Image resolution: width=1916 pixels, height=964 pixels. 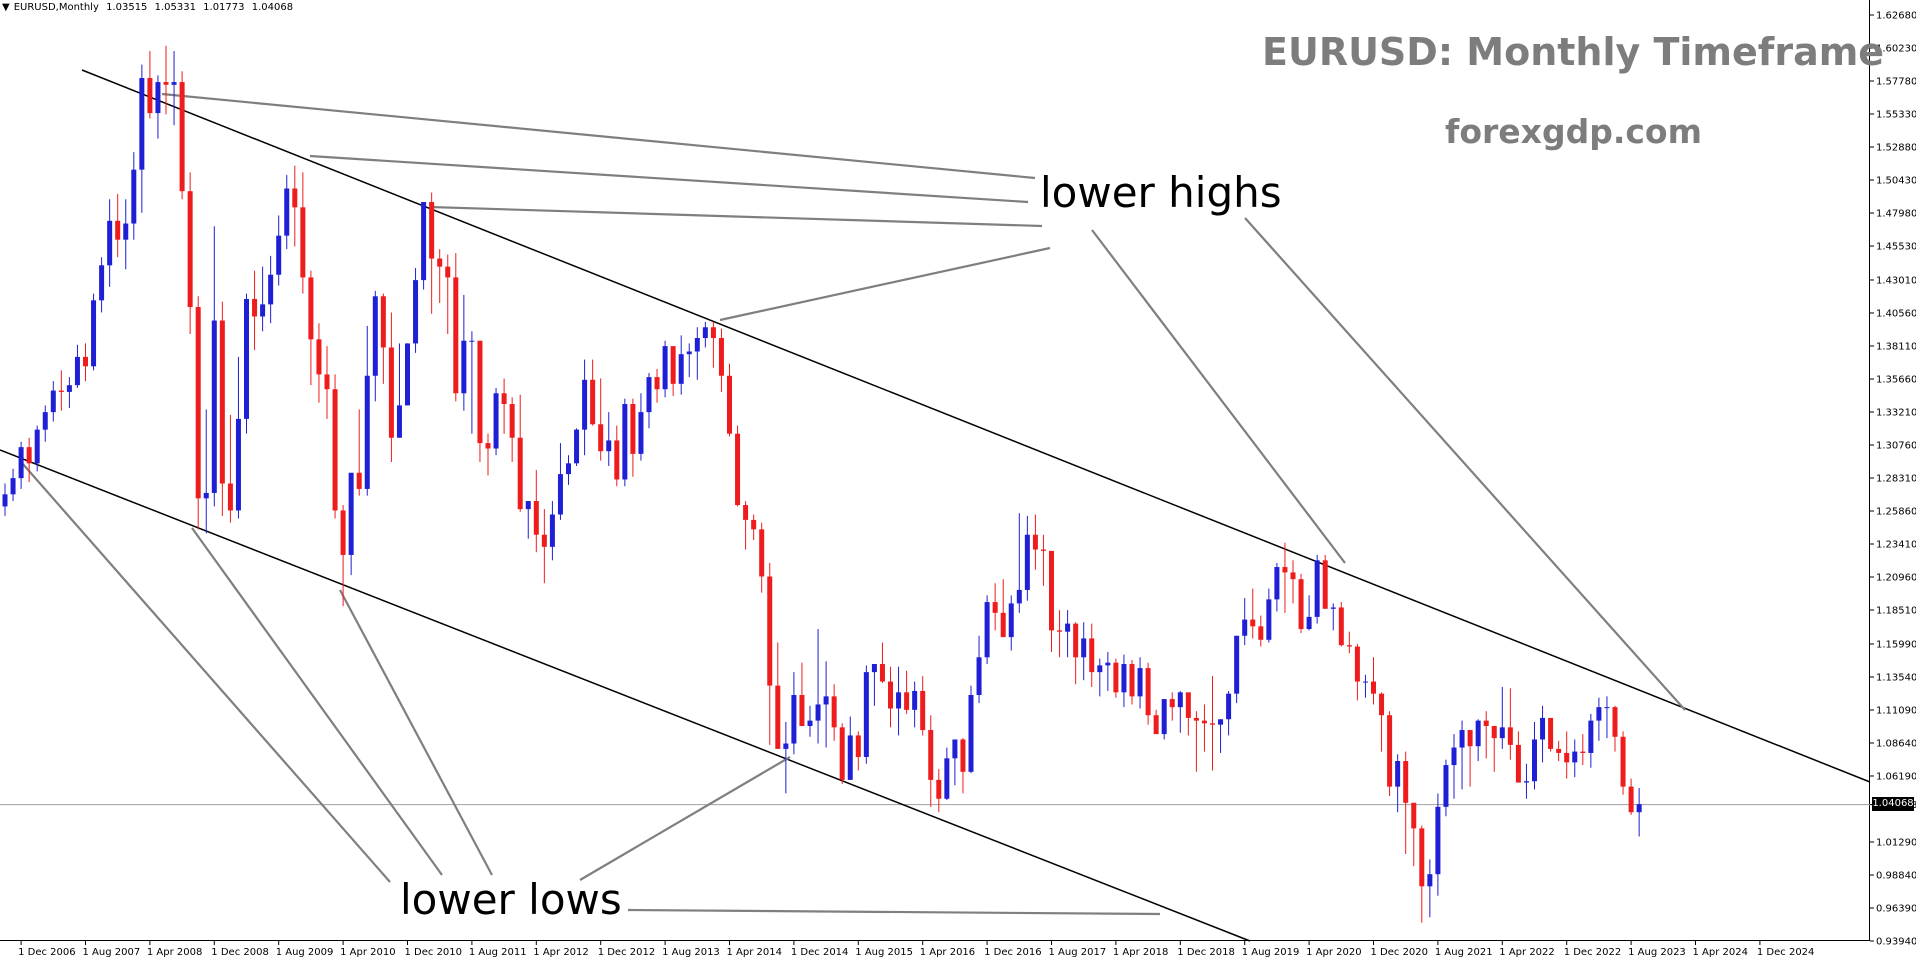 I want to click on y-tick-label: 0.98840, so click(x=1896, y=875).